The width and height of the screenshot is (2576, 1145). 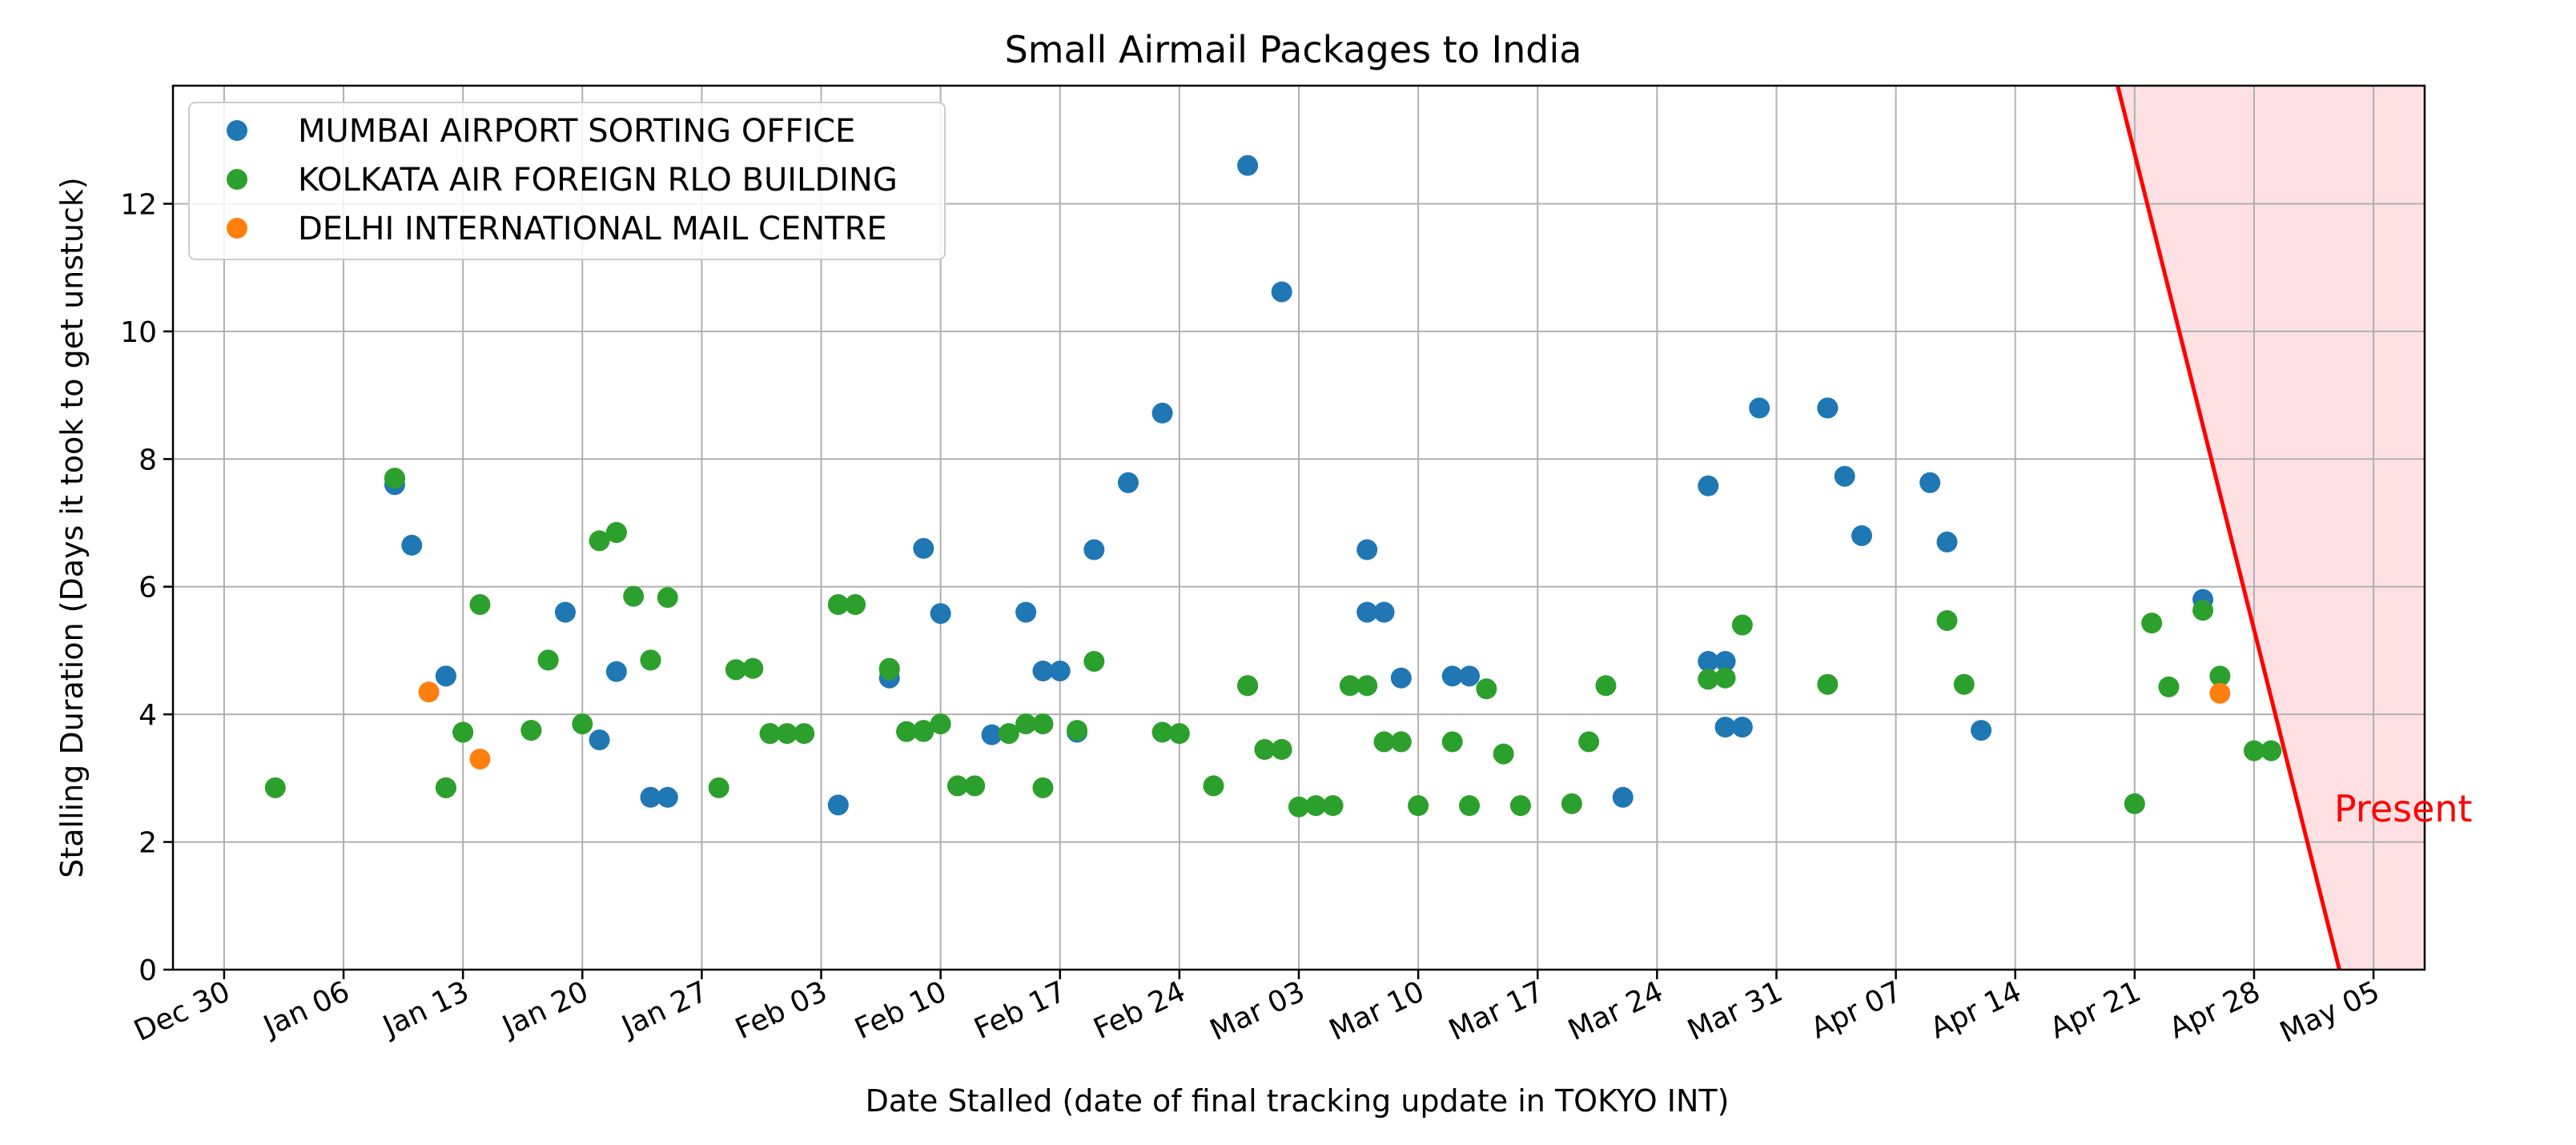 What do you see at coordinates (148, 970) in the screenshot?
I see `y-tick-label: 0` at bounding box center [148, 970].